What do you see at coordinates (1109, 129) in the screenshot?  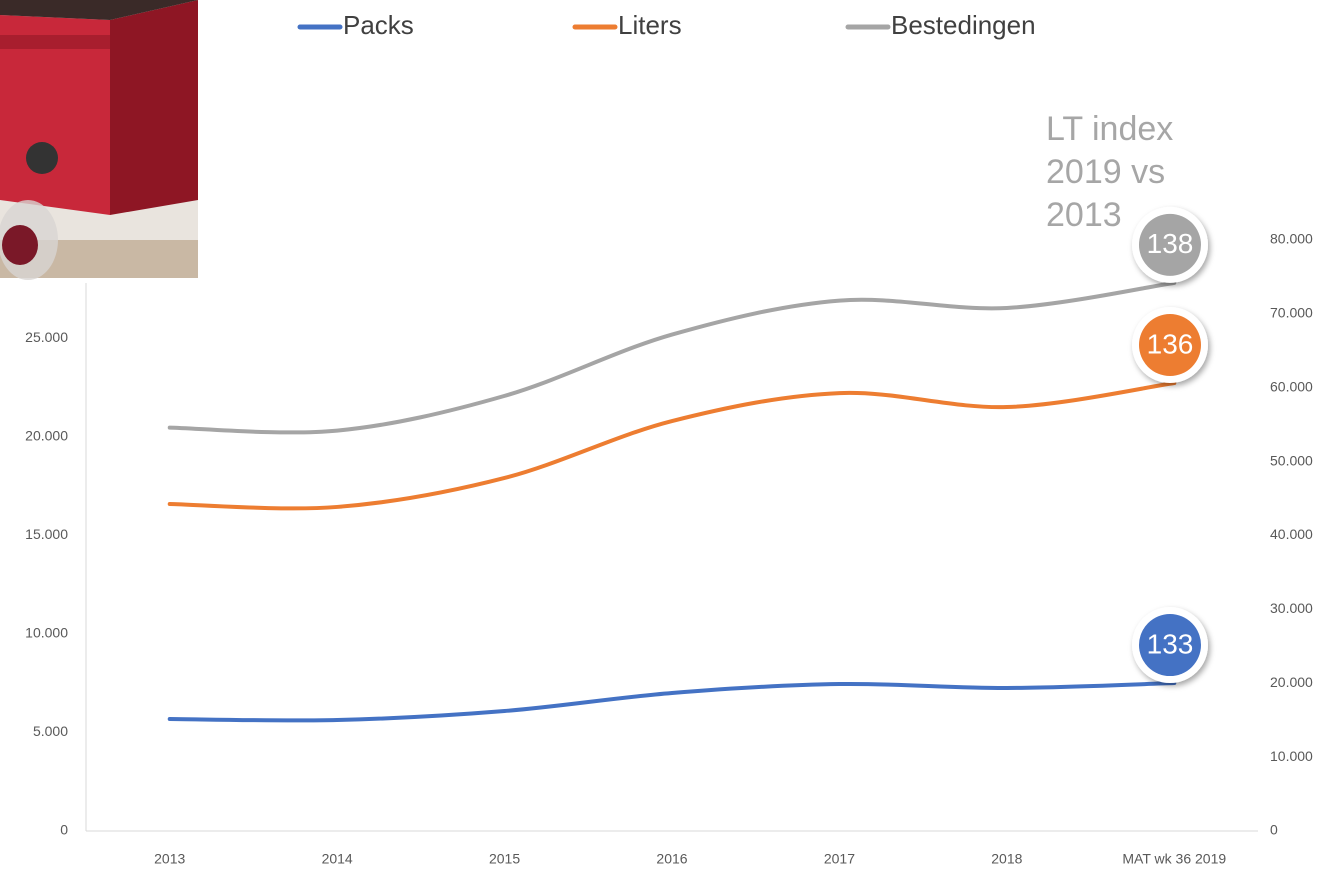 I see `annotation-line: LT index` at bounding box center [1109, 129].